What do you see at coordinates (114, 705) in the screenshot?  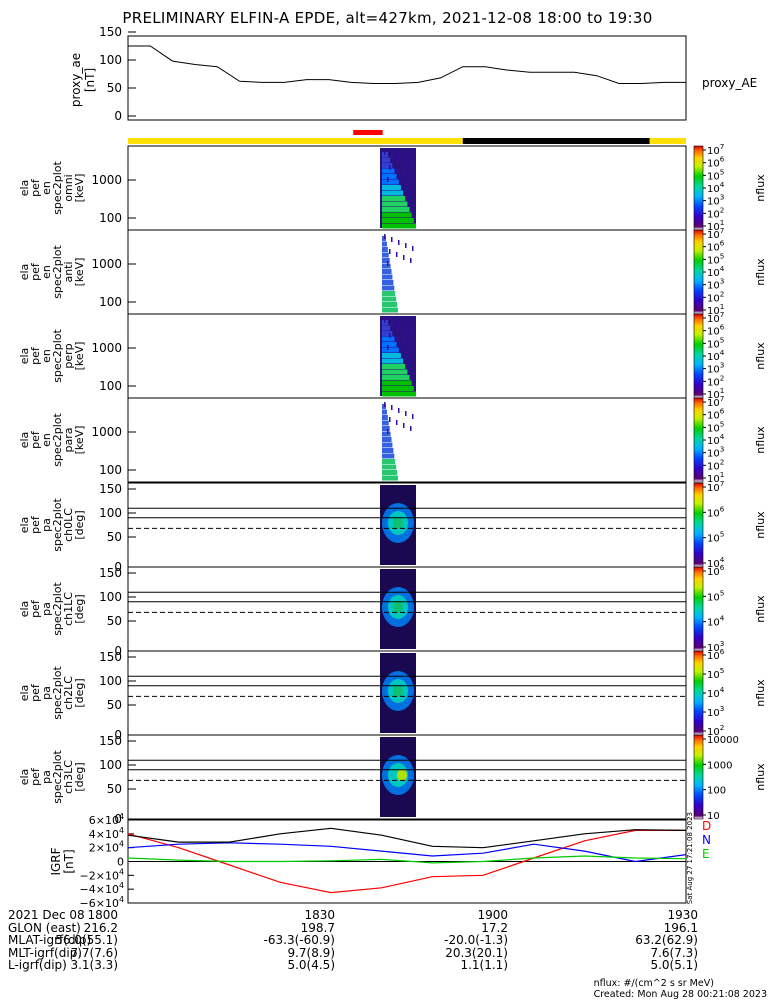 I see `panel-ytick-label: 50` at bounding box center [114, 705].